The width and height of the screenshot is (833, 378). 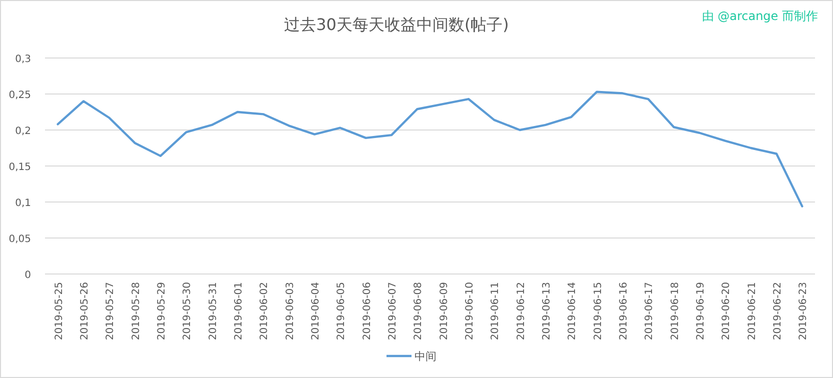 What do you see at coordinates (726, 311) in the screenshot?
I see `x-tick-label: 2019-06-20` at bounding box center [726, 311].